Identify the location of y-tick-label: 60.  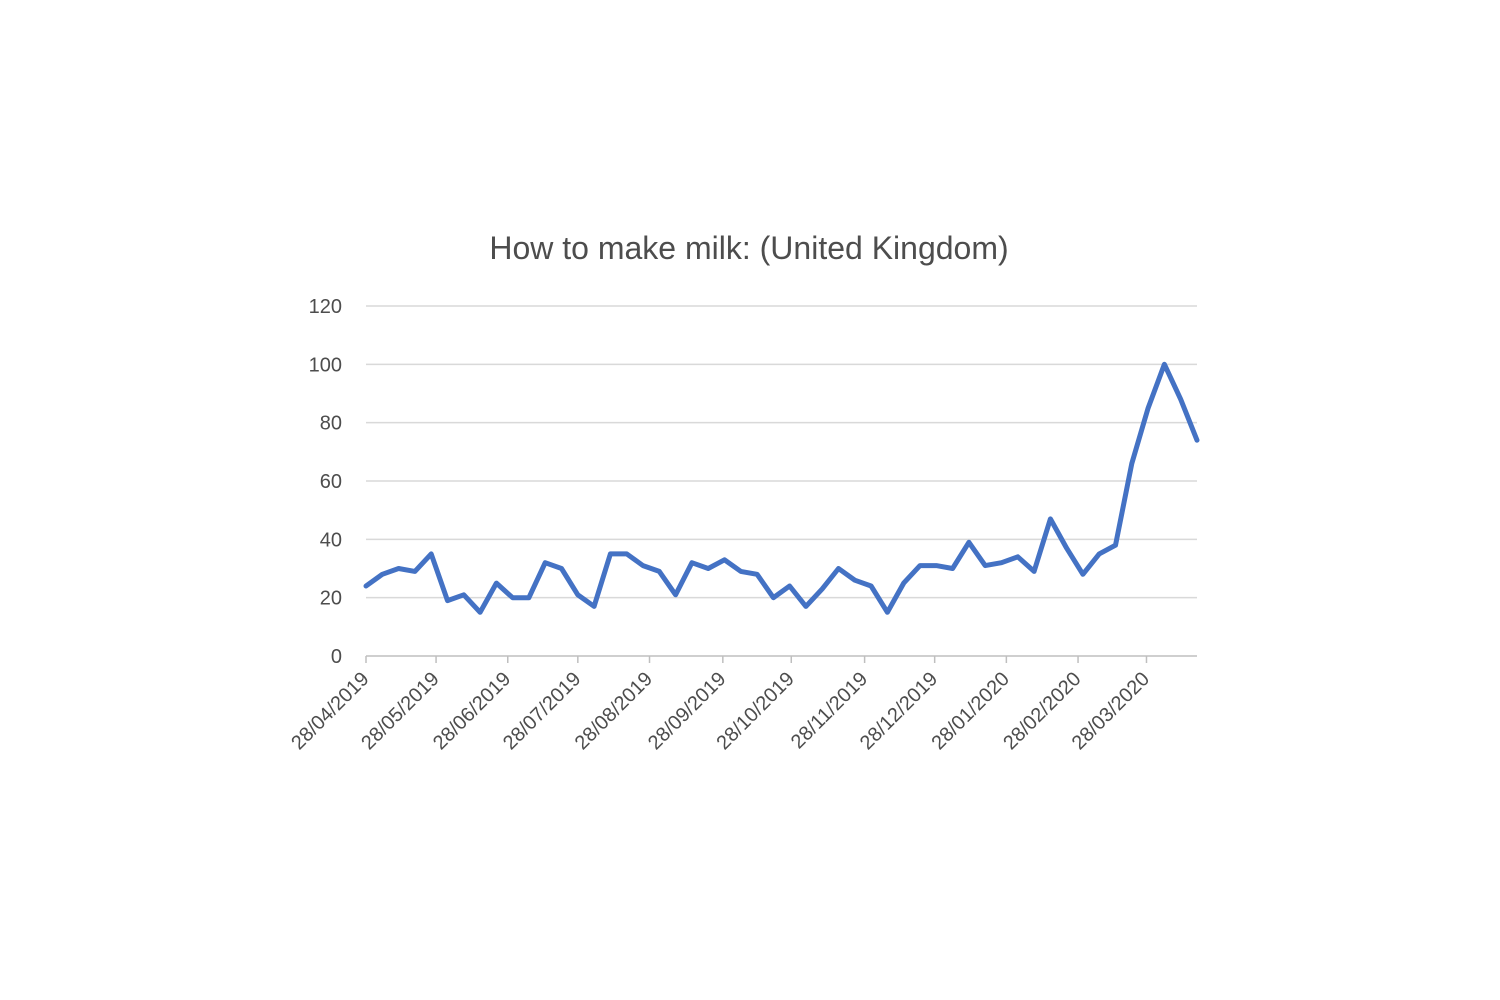
(331, 482).